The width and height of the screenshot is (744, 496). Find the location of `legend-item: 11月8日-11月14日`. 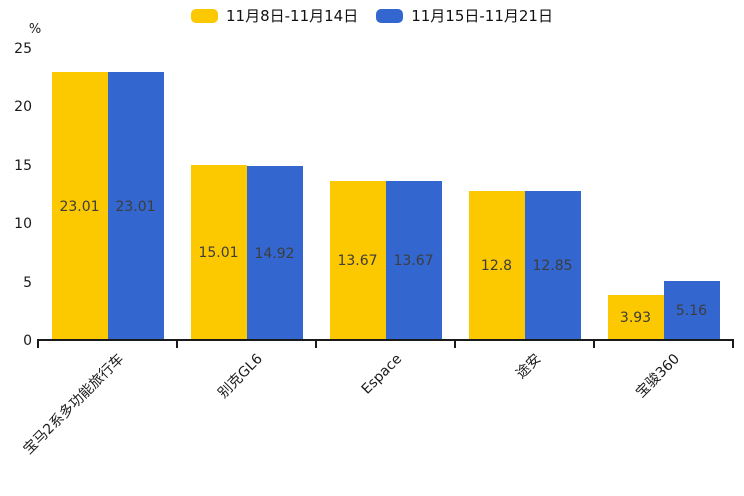

legend-item: 11月8日-11月14日 is located at coordinates (274, 16).